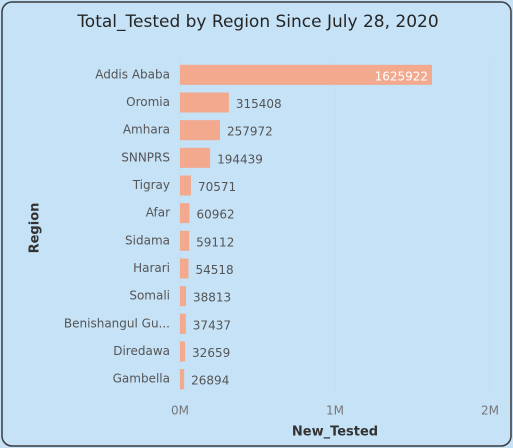 Image resolution: width=513 pixels, height=448 pixels. I want to click on y-tick-label: Oromia, so click(148, 102).